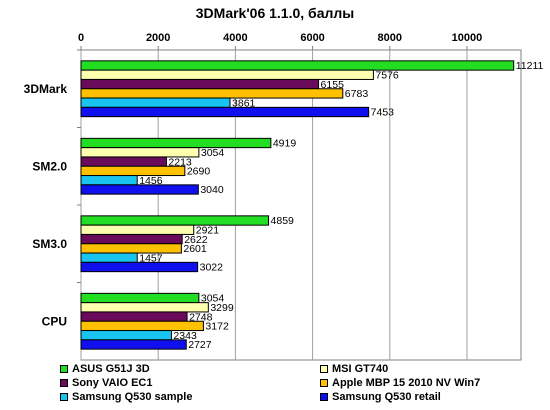  Describe the element at coordinates (312, 38) in the screenshot. I see `x-tick-label: 6000` at that location.